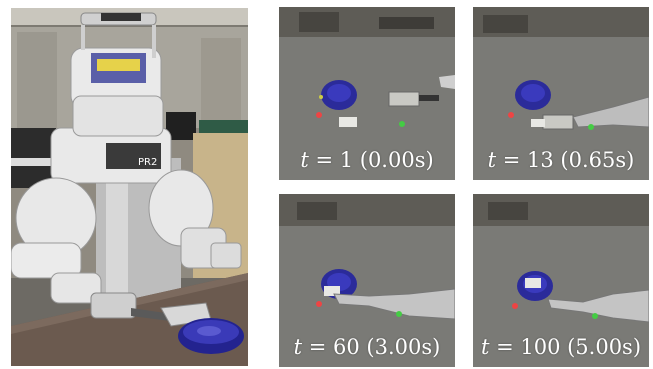 The image size is (653, 369). What do you see at coordinates (367, 93) in the screenshot?
I see `frame-1: t = 1 (0.00s)` at bounding box center [367, 93].